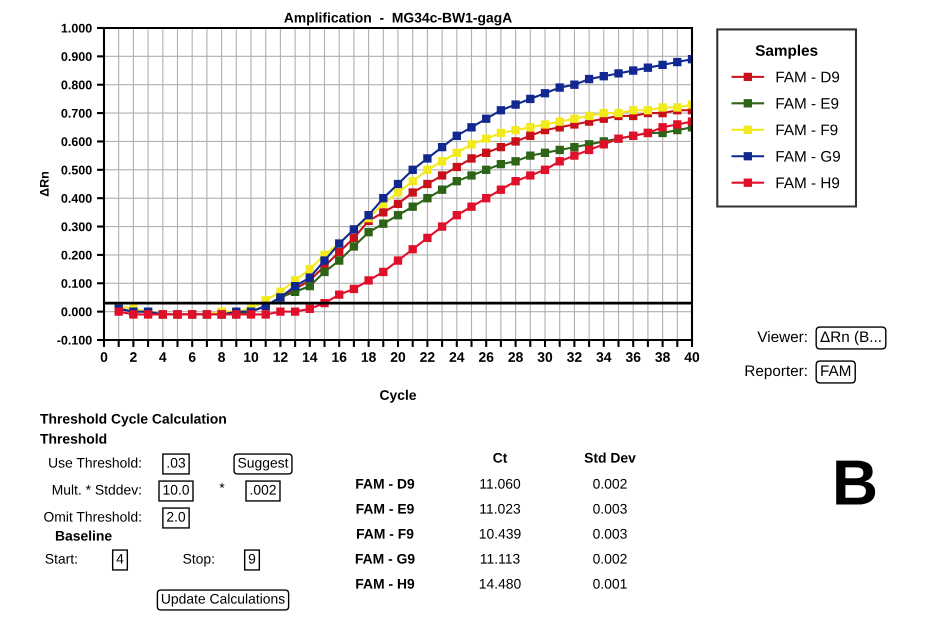 This screenshot has height=637, width=938. I want to click on y-tick-label: 0.700, so click(76, 113).